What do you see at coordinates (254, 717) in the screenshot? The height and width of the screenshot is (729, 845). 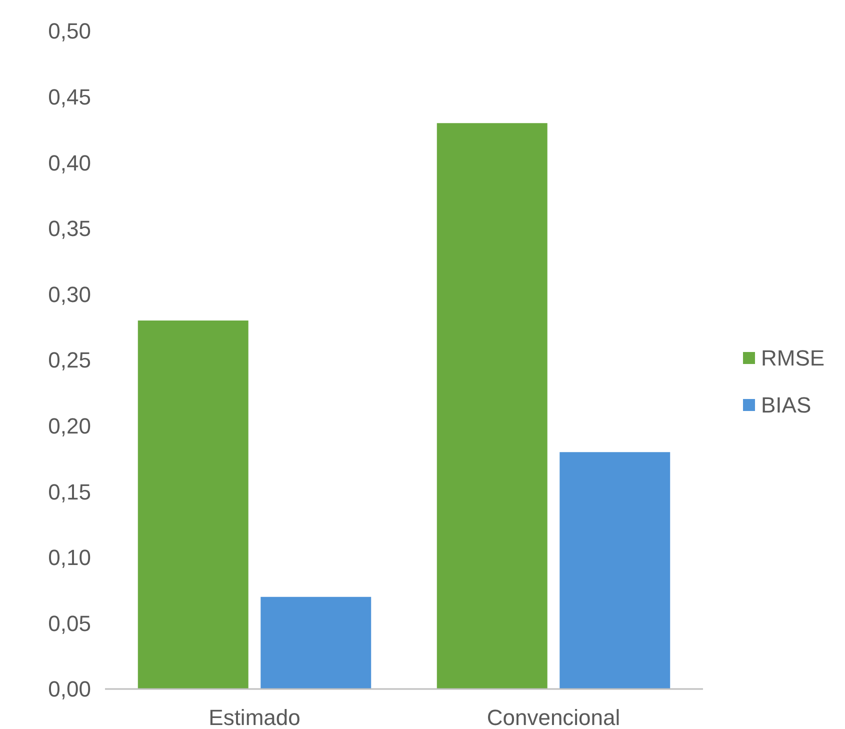 I see `x-tick-label: Estimado` at bounding box center [254, 717].